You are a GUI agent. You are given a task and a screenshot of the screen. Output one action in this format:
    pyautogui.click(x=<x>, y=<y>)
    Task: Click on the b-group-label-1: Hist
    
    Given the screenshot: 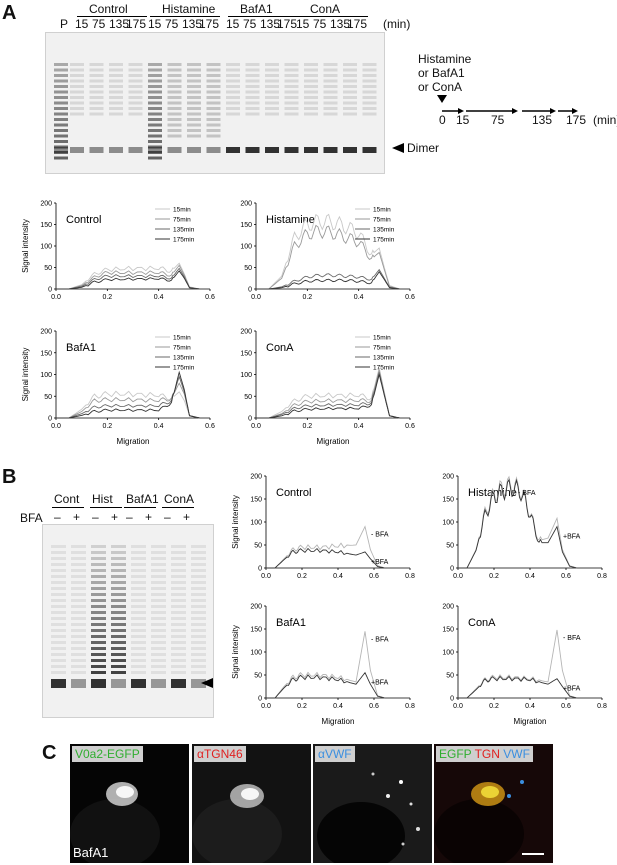 What is the action you would take?
    pyautogui.click(x=102, y=499)
    